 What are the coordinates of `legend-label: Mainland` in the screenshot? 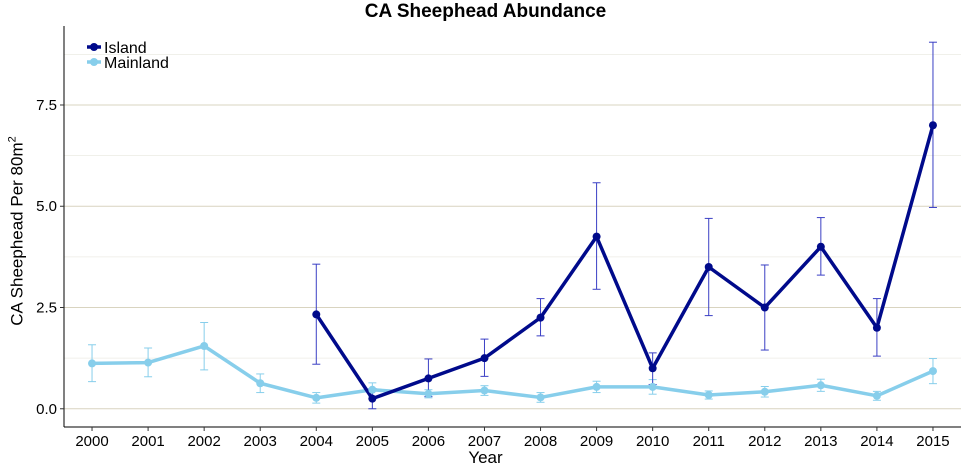 It's located at (136, 63).